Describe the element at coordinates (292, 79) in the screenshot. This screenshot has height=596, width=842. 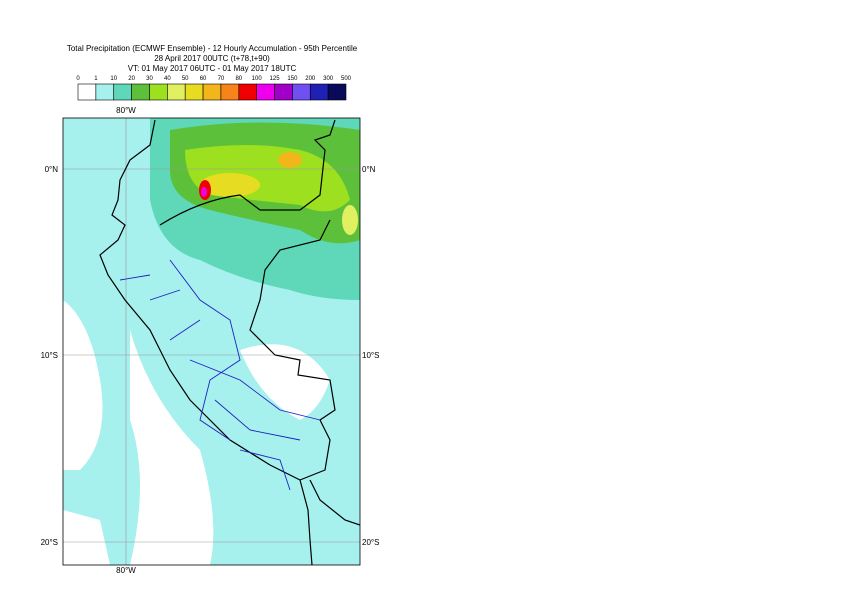
I see `legend-label: 150` at that location.